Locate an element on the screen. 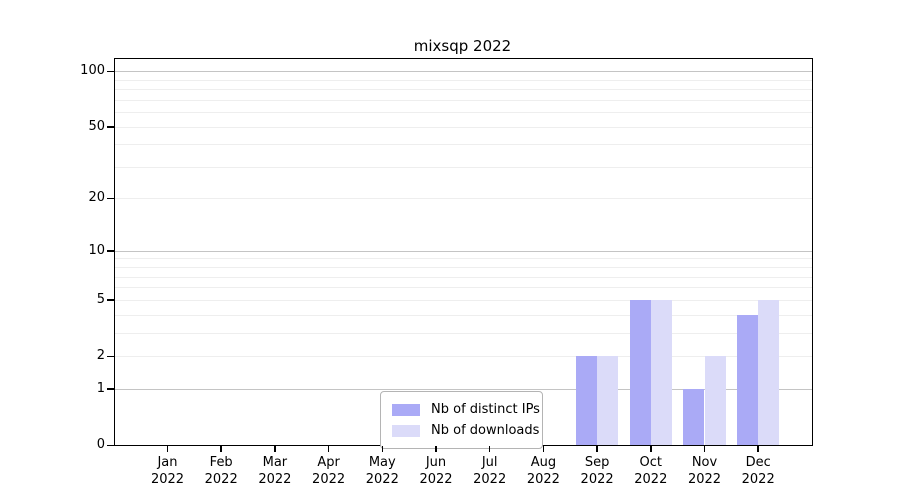 The height and width of the screenshot is (500, 900). x-tick-label-jun: Jun 2022 is located at coordinates (436, 471).